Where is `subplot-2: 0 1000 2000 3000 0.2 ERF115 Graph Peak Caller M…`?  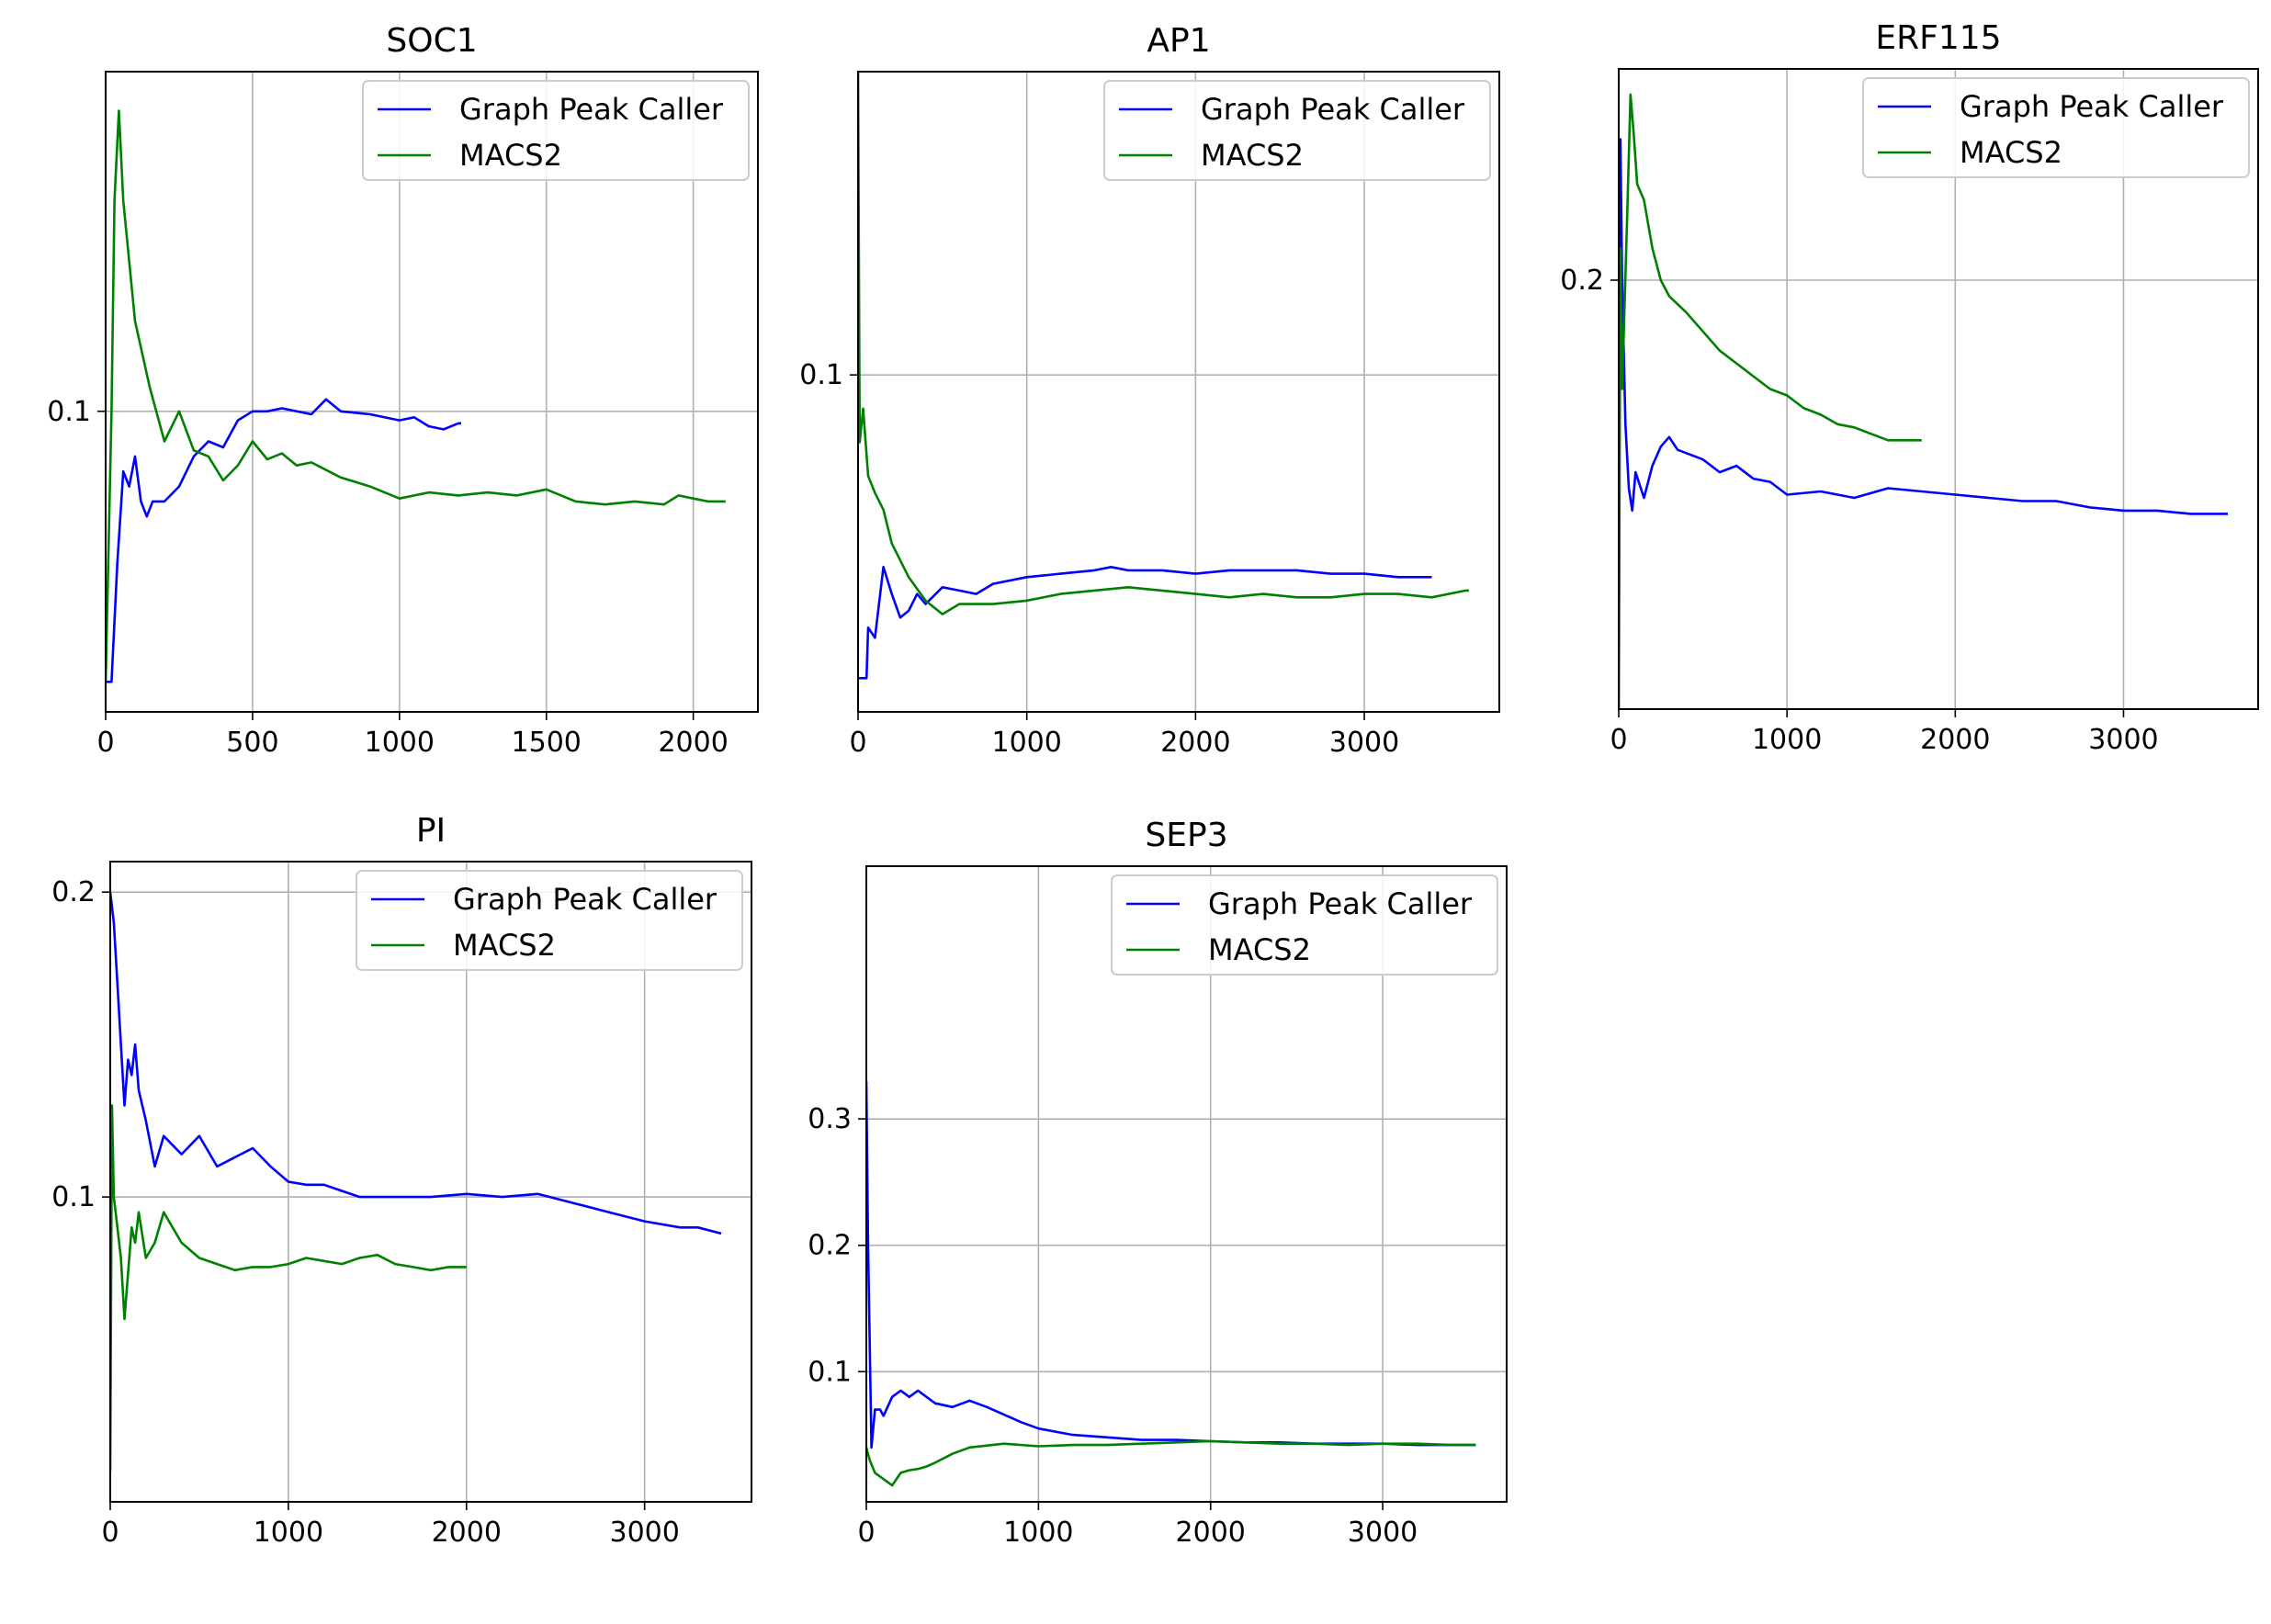
subplot-2: 0 1000 2000 3000 0.2 ERF115 Graph Peak Caller M… is located at coordinates (1909, 387).